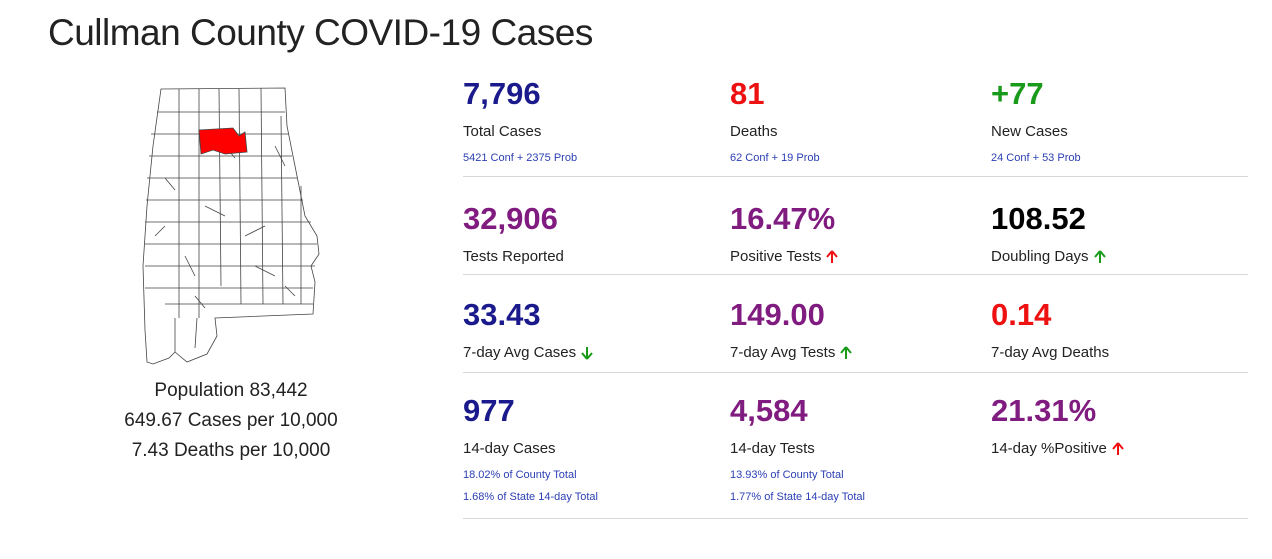  I want to click on new-cases-value: +77, so click(1017, 93).